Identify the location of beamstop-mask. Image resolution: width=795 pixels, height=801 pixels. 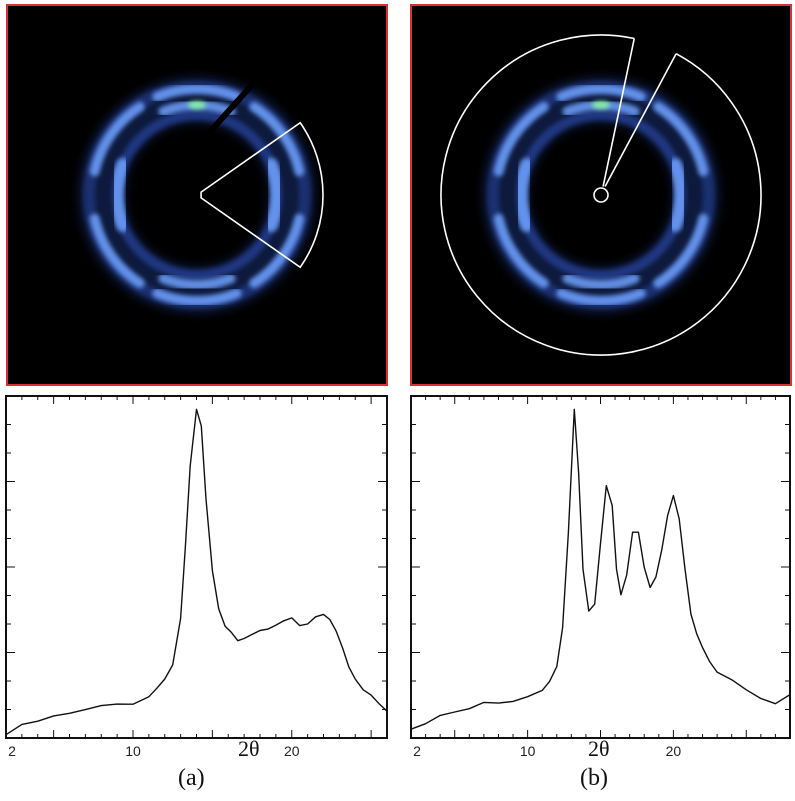
(601, 195).